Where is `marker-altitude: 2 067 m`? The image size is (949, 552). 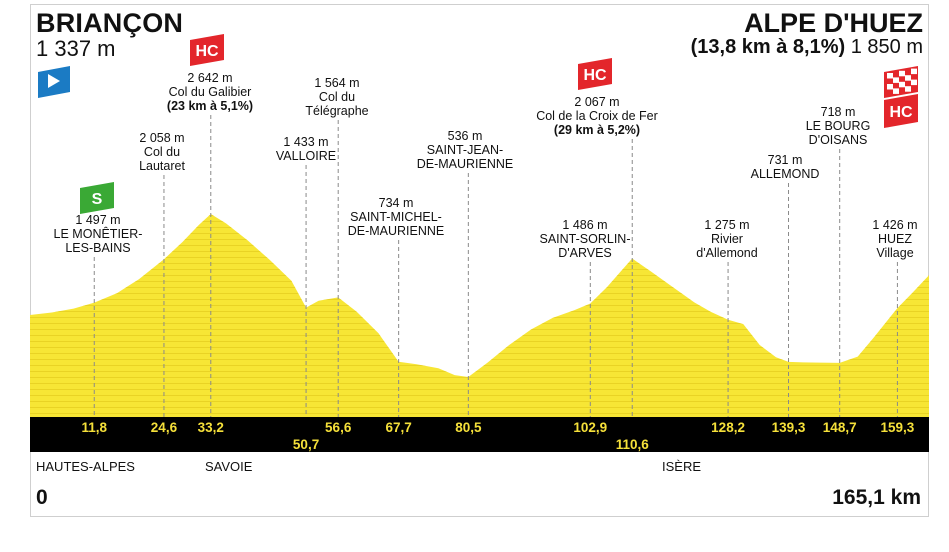
marker-altitude: 2 067 m is located at coordinates (596, 102).